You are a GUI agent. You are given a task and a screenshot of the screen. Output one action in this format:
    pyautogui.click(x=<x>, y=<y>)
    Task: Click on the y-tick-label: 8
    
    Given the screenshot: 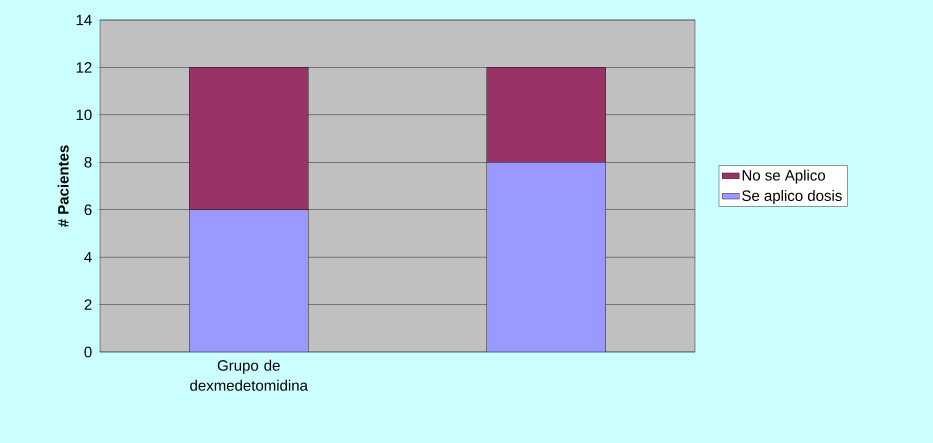 What is the action you would take?
    pyautogui.click(x=88, y=162)
    